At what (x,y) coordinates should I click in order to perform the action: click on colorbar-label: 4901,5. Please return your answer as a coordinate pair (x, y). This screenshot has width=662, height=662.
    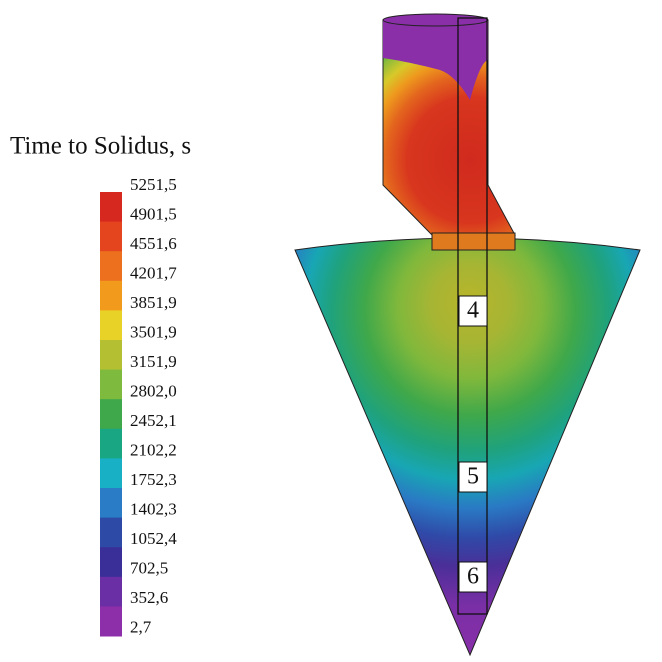
    Looking at the image, I should click on (153, 213).